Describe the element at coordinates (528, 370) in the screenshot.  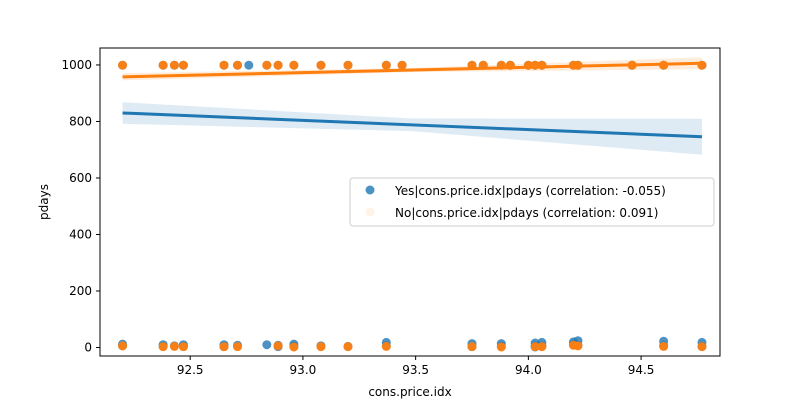
I see `x-tick-label: 94.0` at that location.